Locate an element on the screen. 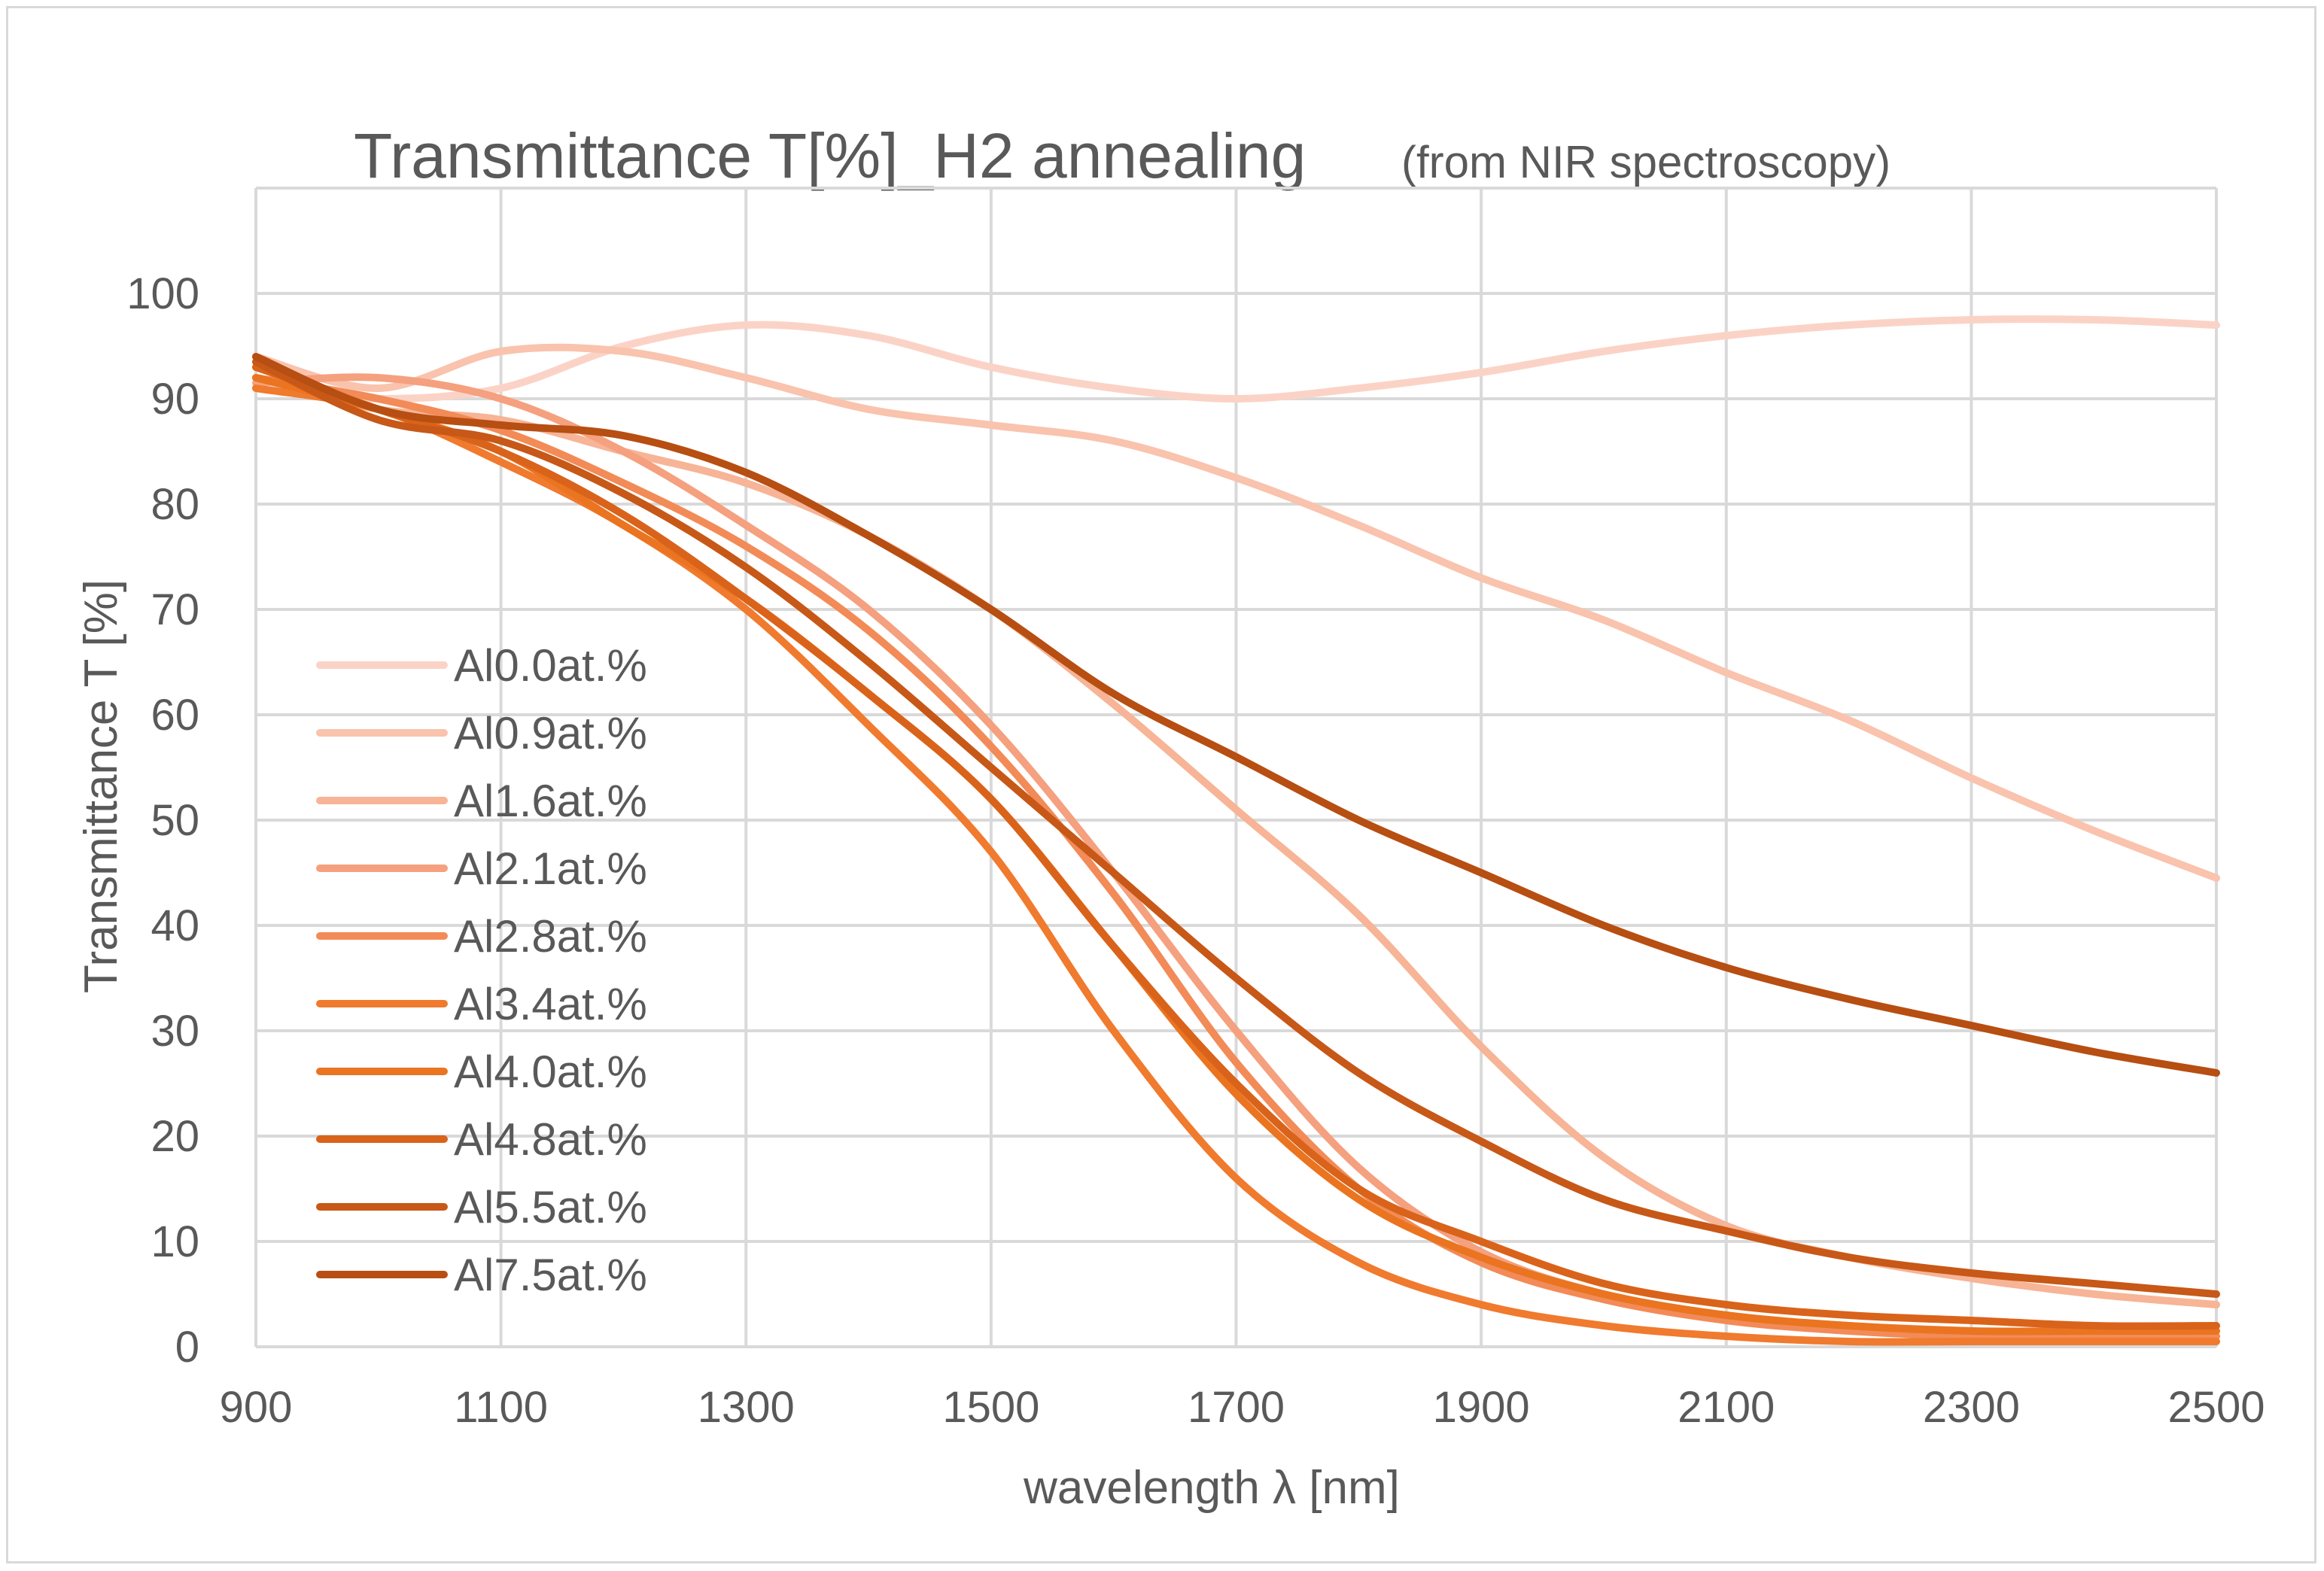 Image resolution: width=2324 pixels, height=1571 pixels. x-axis-title: wavelength λ [nm] is located at coordinates (1211, 1488).